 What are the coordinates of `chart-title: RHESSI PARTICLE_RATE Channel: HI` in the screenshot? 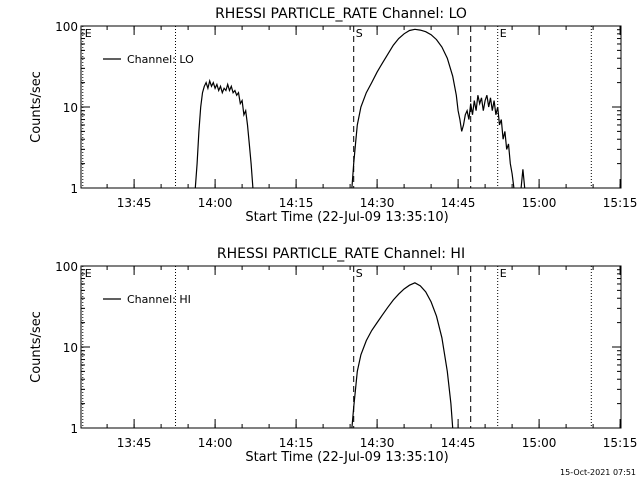 It's located at (341, 254).